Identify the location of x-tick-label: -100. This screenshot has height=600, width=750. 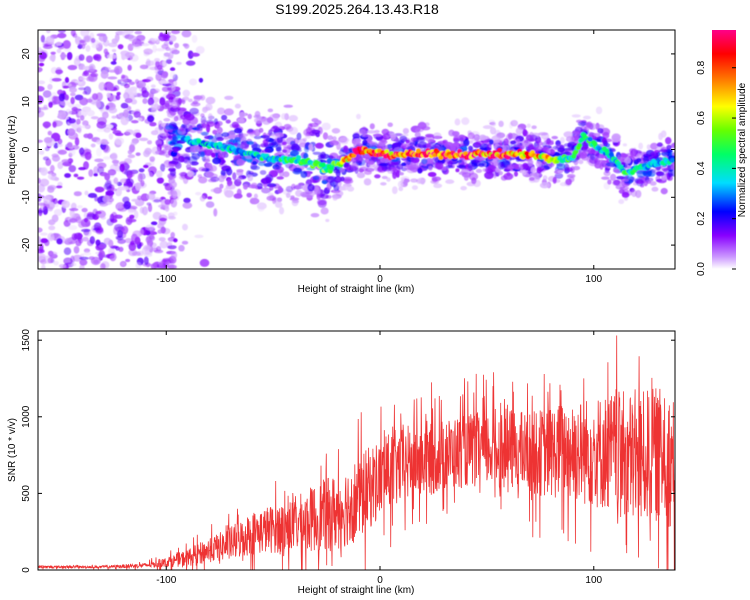
(166, 279).